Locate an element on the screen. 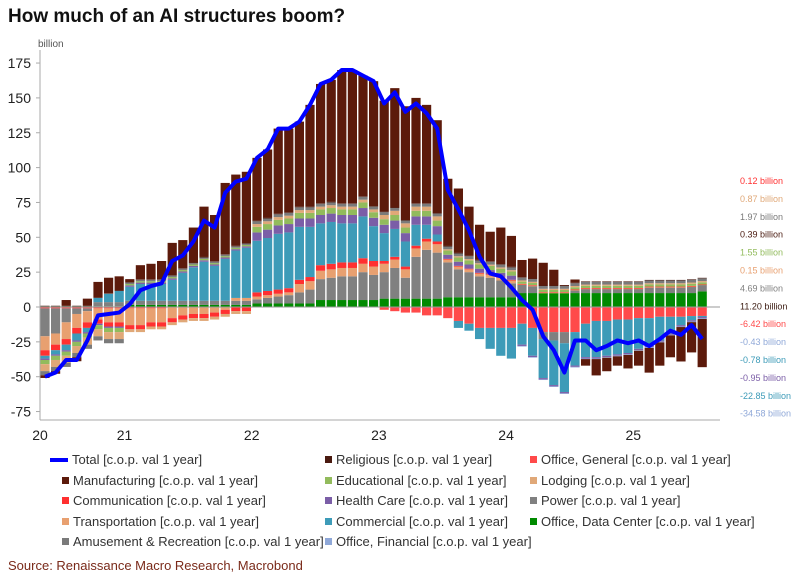  legend-swatch is located at coordinates (59, 459).